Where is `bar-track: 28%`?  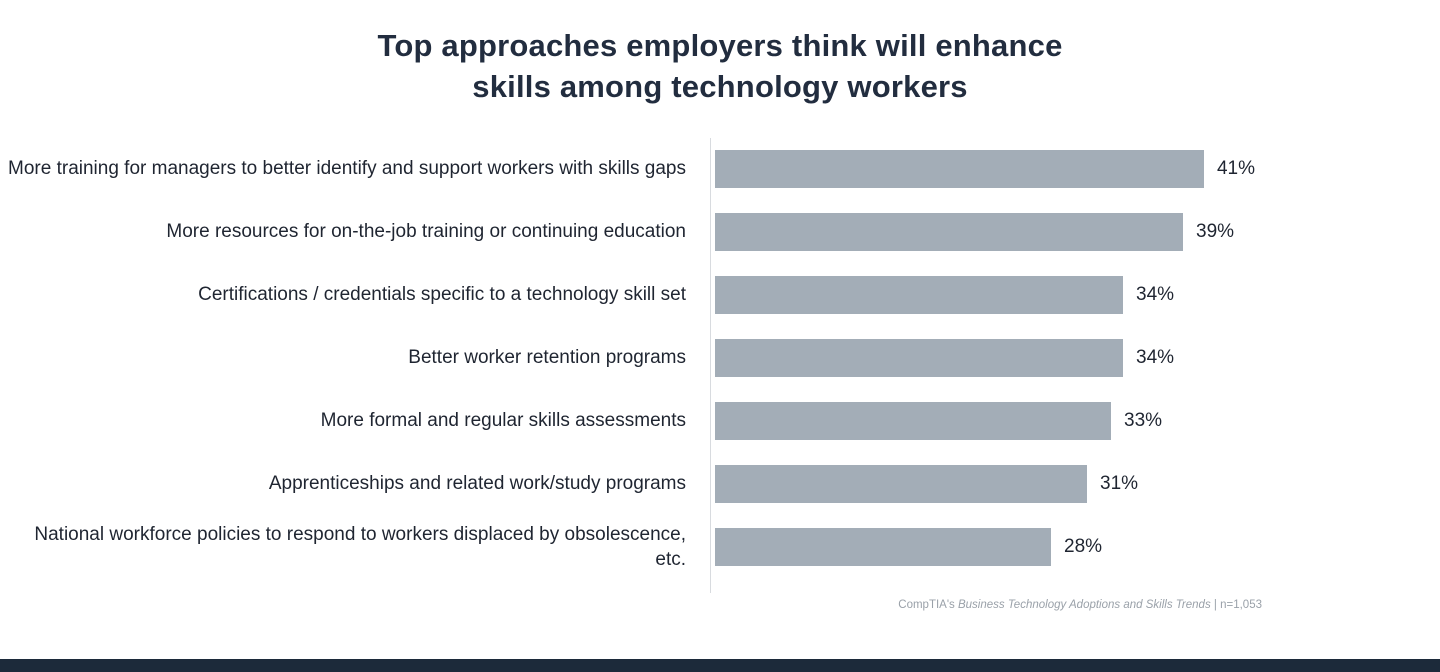
bar-track: 28% is located at coordinates (985, 547).